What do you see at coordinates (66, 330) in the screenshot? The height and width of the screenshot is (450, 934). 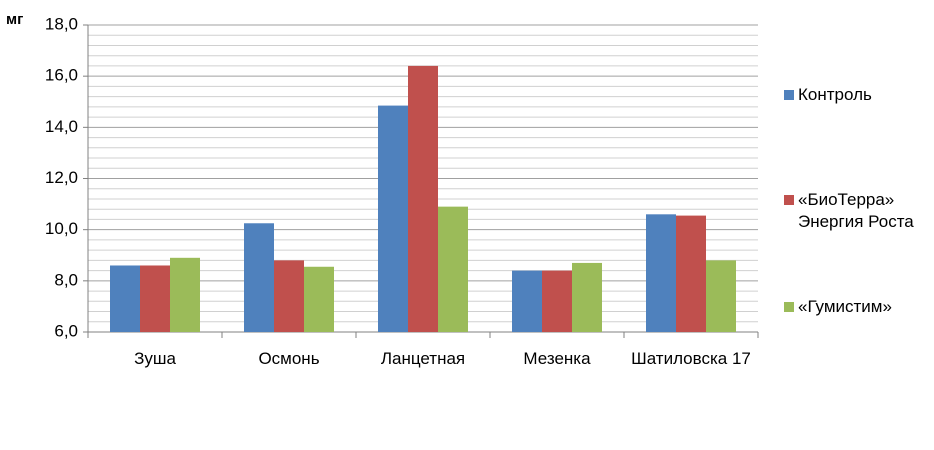 I see `y-tick-label: 6,0` at bounding box center [66, 330].